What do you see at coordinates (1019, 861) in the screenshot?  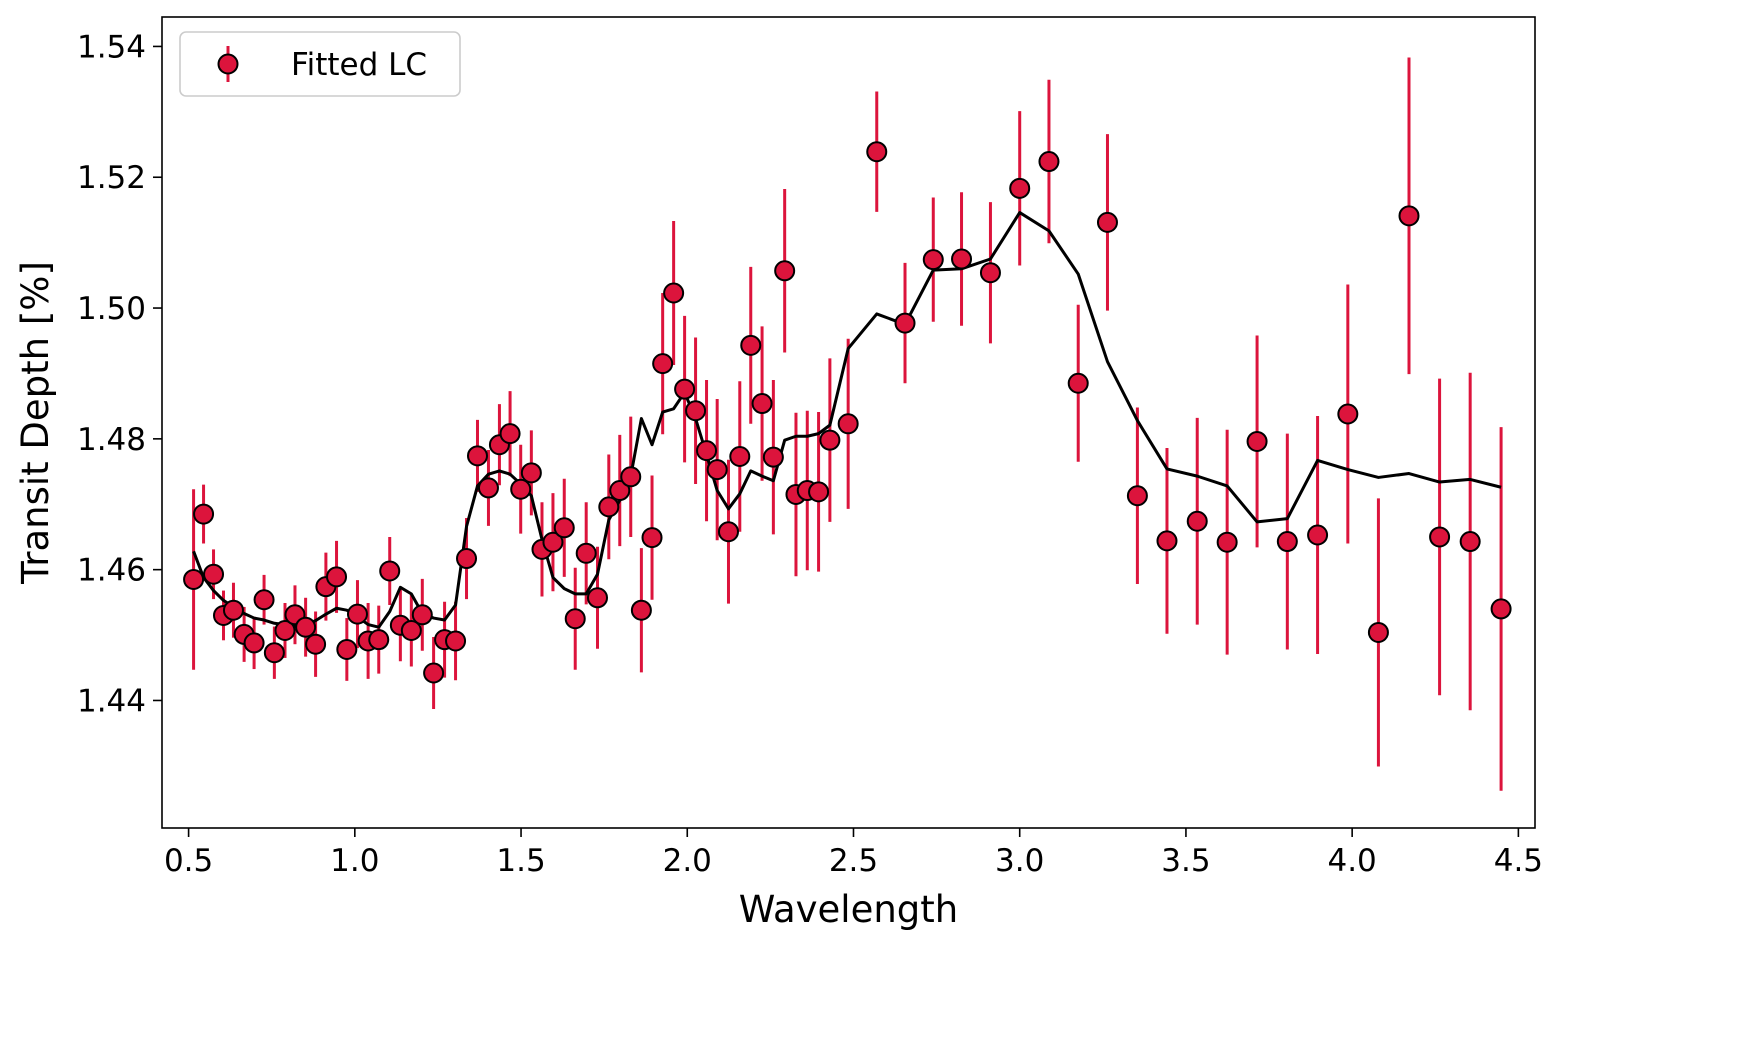 I see `x-tick-label: 3.0` at bounding box center [1019, 861].